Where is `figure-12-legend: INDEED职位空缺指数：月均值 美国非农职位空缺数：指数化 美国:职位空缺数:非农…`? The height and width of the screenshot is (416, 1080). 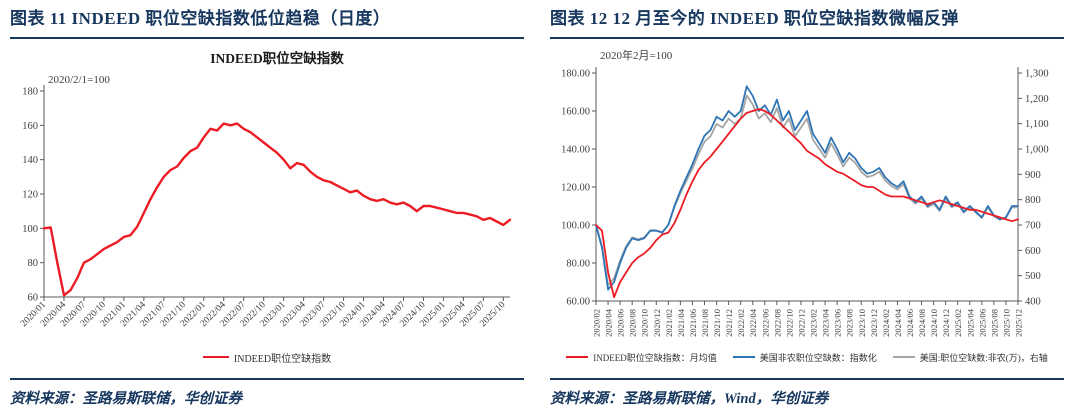
figure-12-legend: INDEED职位空缺指数：月均值 美国非农职位空缺数：指数化 美国:职位空缺数:非农… is located at coordinates (807, 357).